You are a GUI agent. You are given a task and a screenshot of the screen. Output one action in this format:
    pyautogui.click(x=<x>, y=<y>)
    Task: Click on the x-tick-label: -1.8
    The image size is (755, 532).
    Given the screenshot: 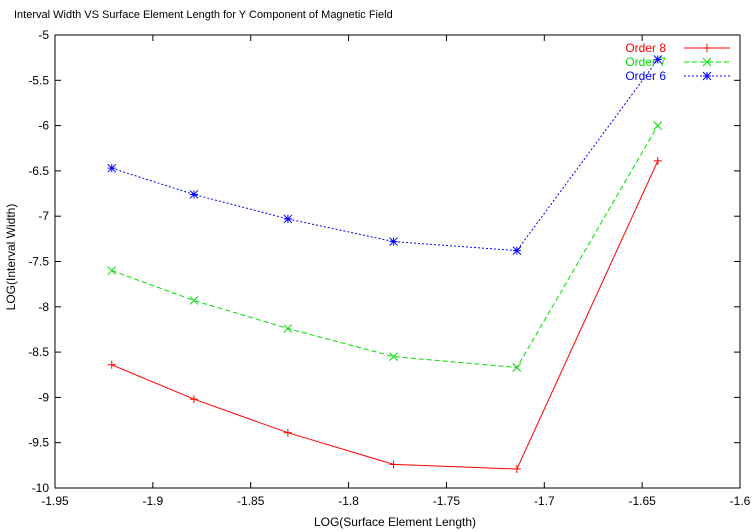 What is the action you would take?
    pyautogui.click(x=348, y=501)
    